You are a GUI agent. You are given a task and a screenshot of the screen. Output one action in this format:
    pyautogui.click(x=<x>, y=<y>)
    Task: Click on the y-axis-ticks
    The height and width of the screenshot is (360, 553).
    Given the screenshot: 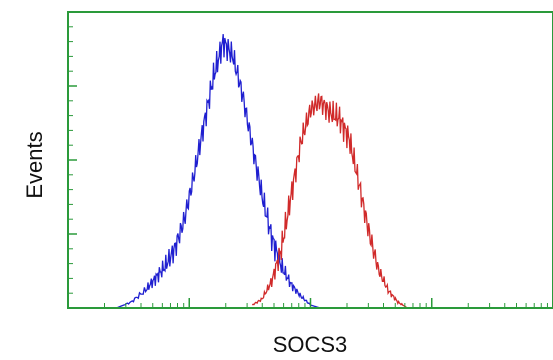 What is the action you would take?
    pyautogui.click(x=72, y=160)
    